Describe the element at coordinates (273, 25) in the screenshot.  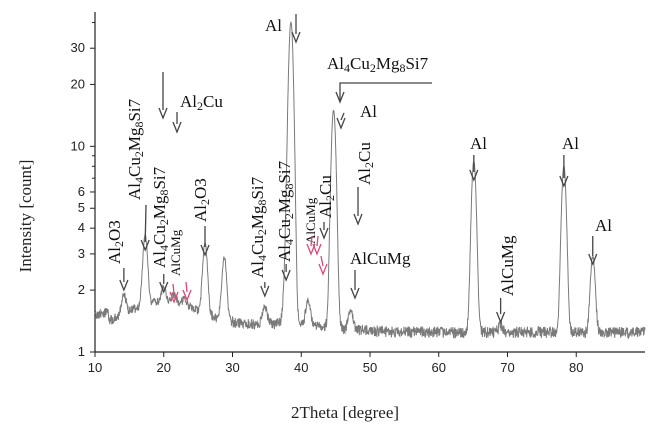
I see `label-al-1: Al` at that location.